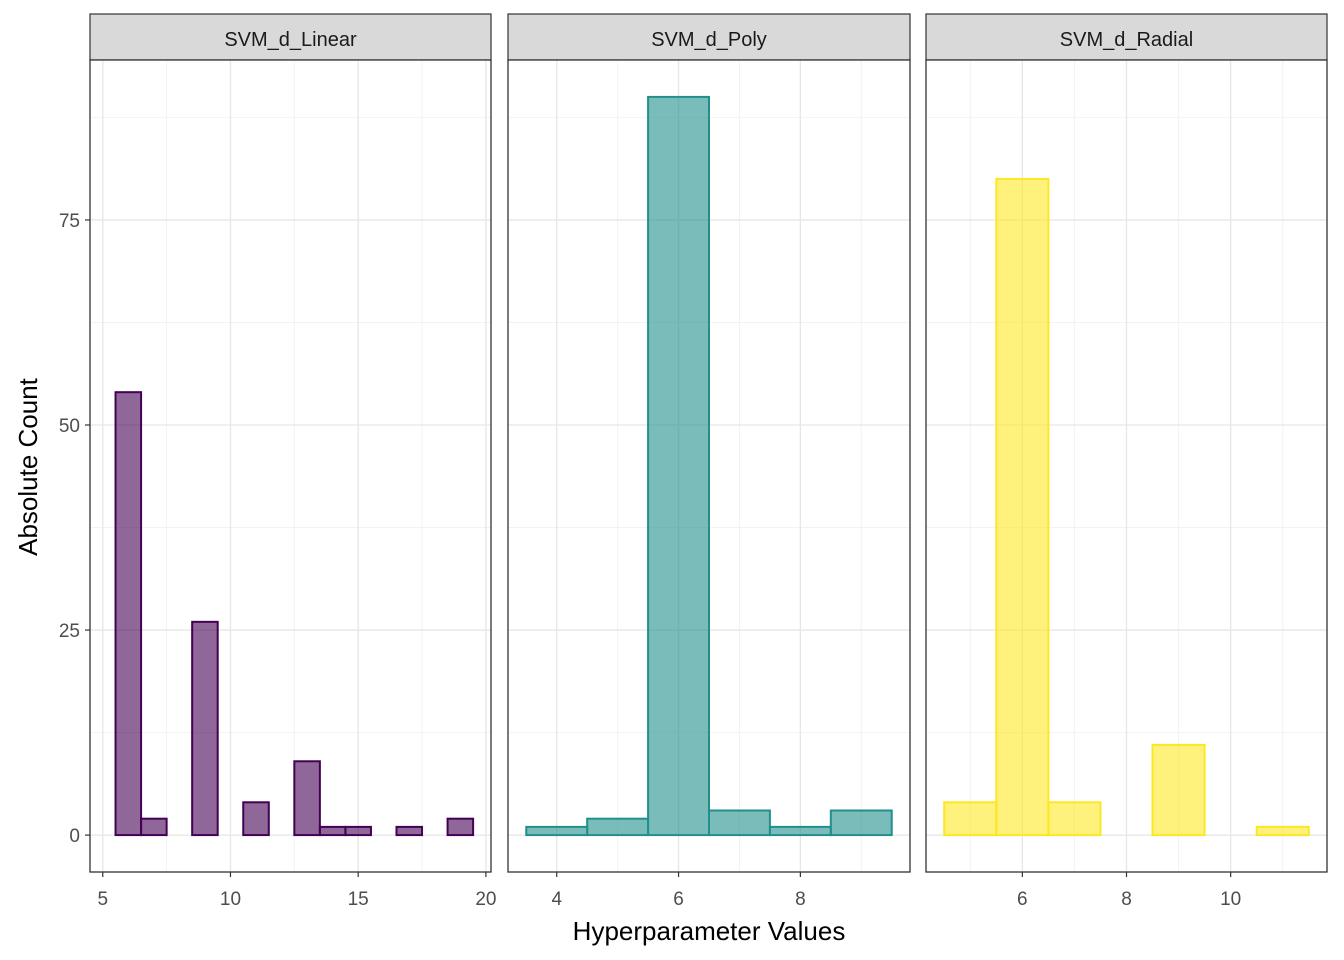 This screenshot has width=1344, height=960. What do you see at coordinates (556, 899) in the screenshot?
I see `x-tick-label: 4` at bounding box center [556, 899].